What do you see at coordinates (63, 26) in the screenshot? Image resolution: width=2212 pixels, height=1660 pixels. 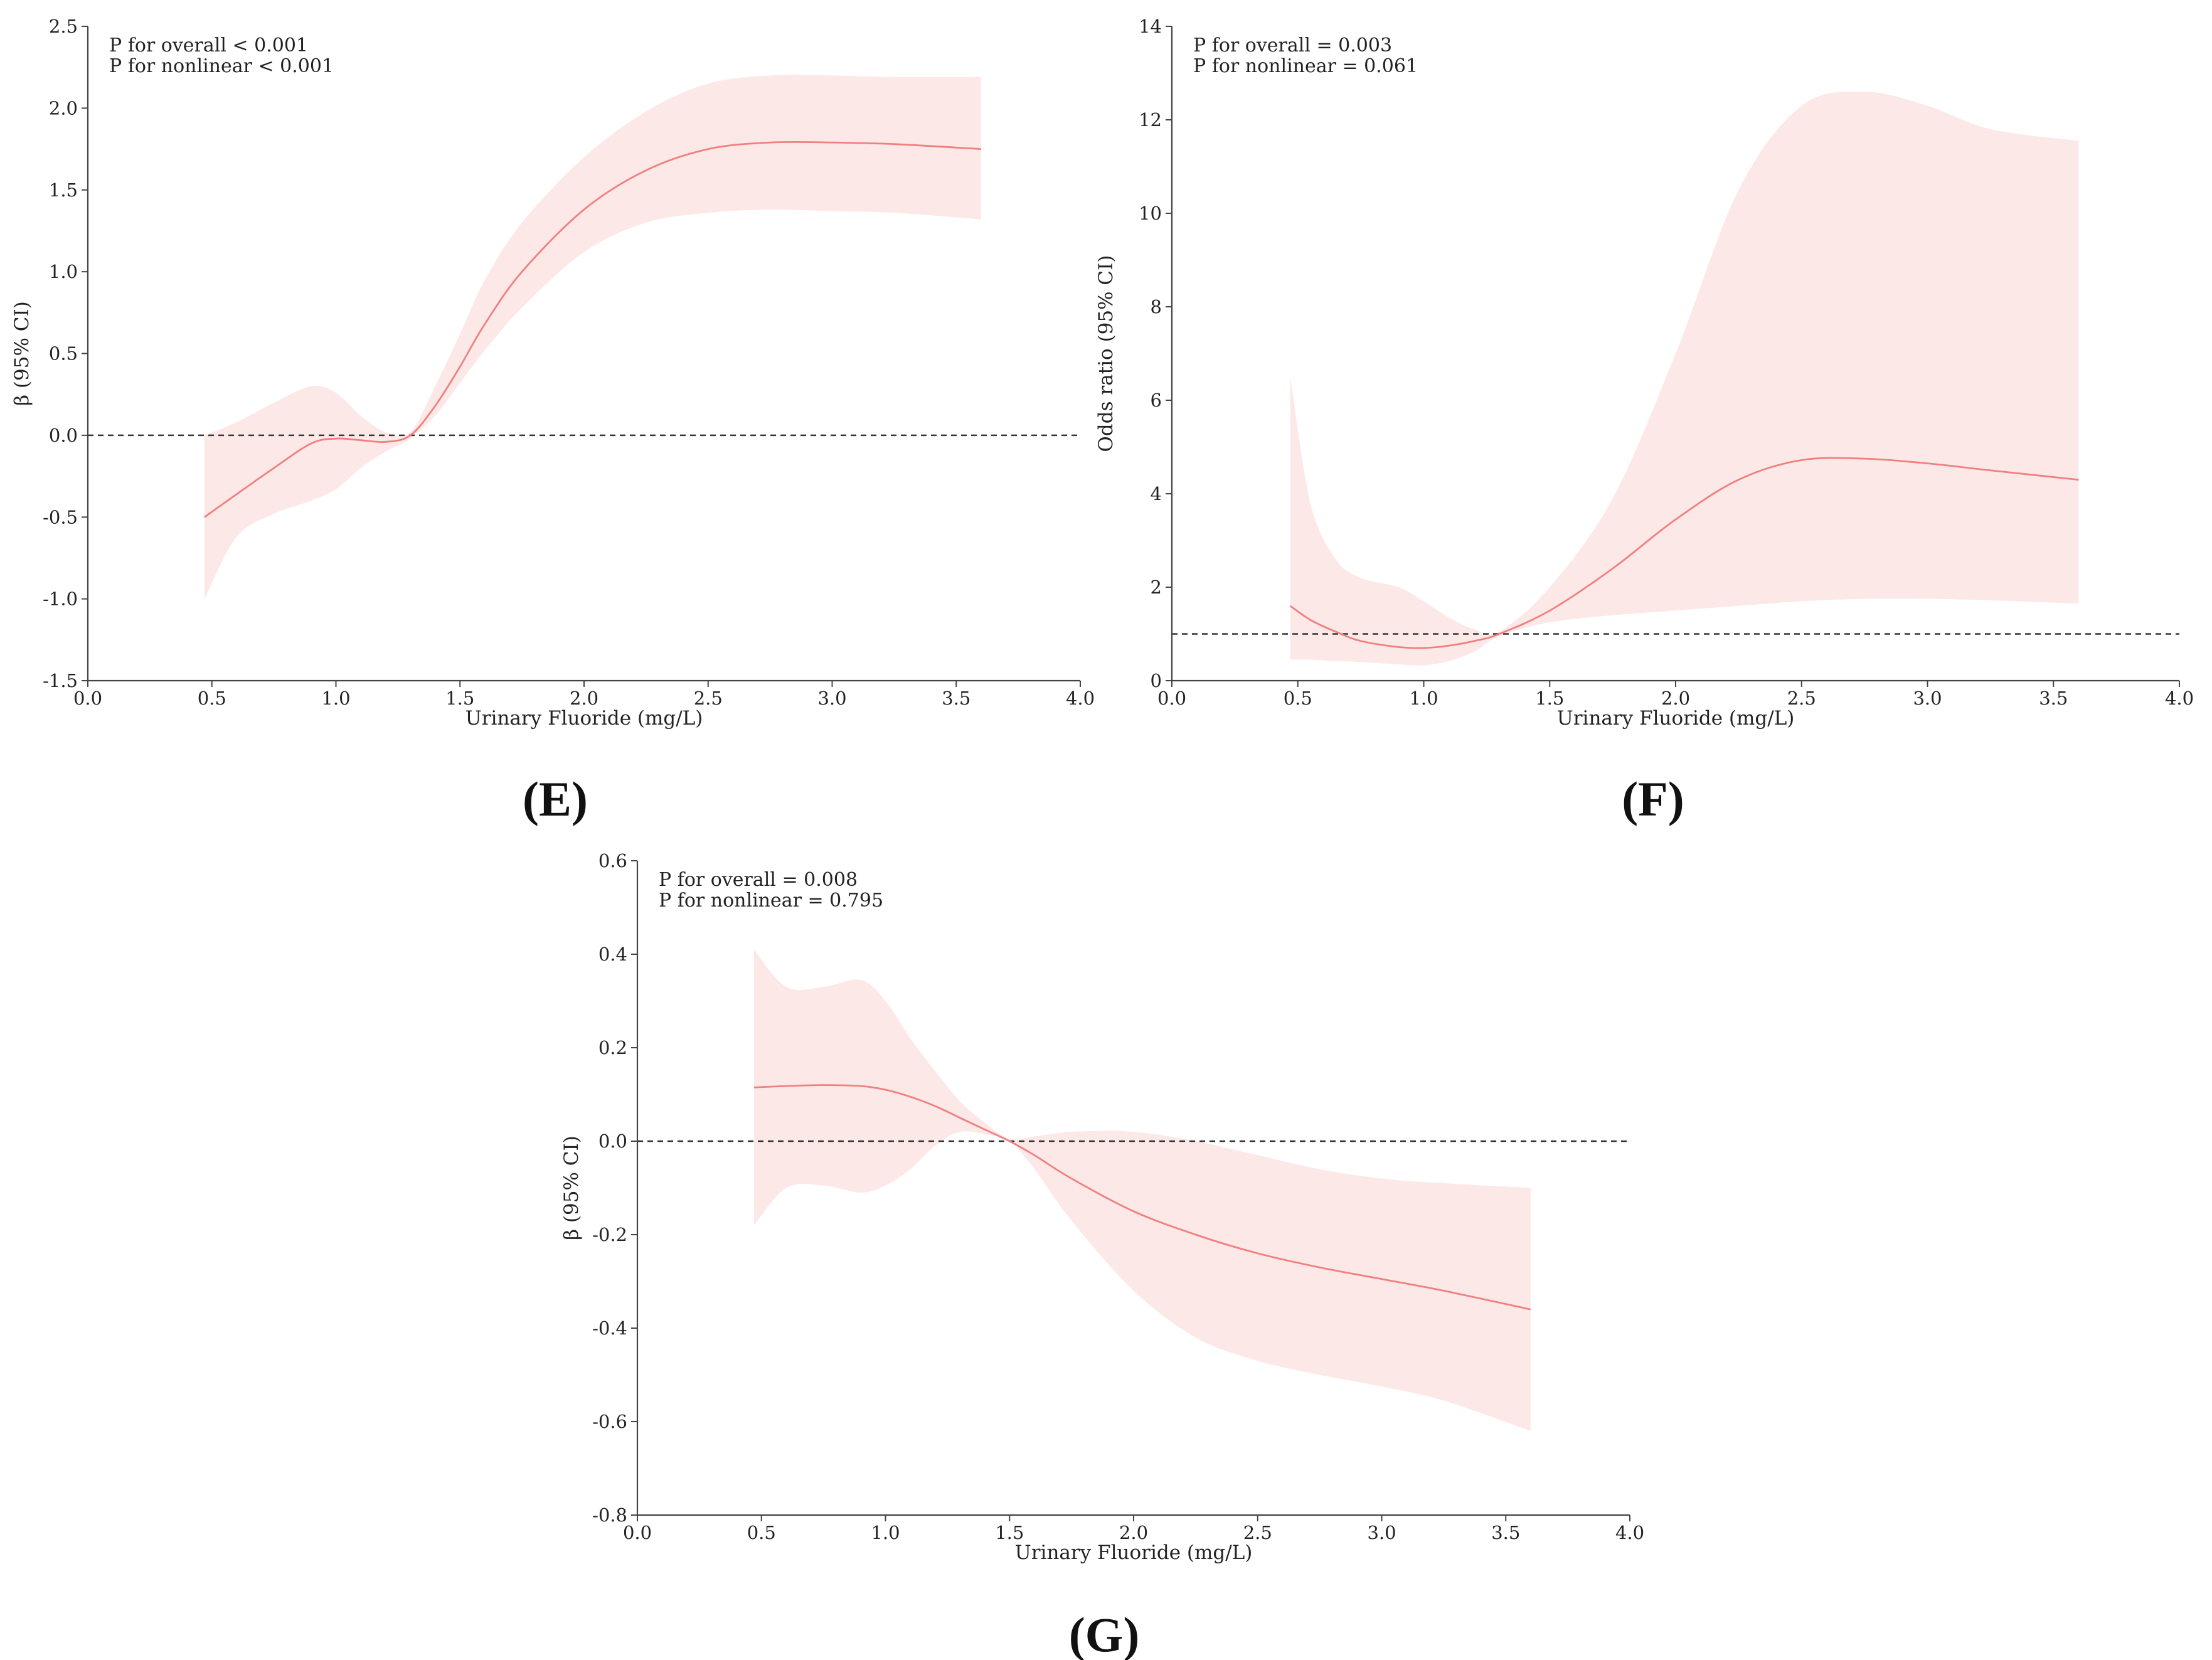 I see `y-tick-label: 2.5` at bounding box center [63, 26].